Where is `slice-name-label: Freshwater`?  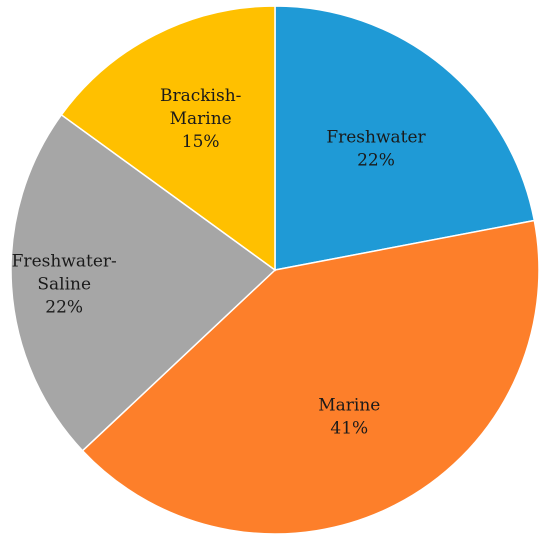
slice-name-label: Freshwater is located at coordinates (376, 138).